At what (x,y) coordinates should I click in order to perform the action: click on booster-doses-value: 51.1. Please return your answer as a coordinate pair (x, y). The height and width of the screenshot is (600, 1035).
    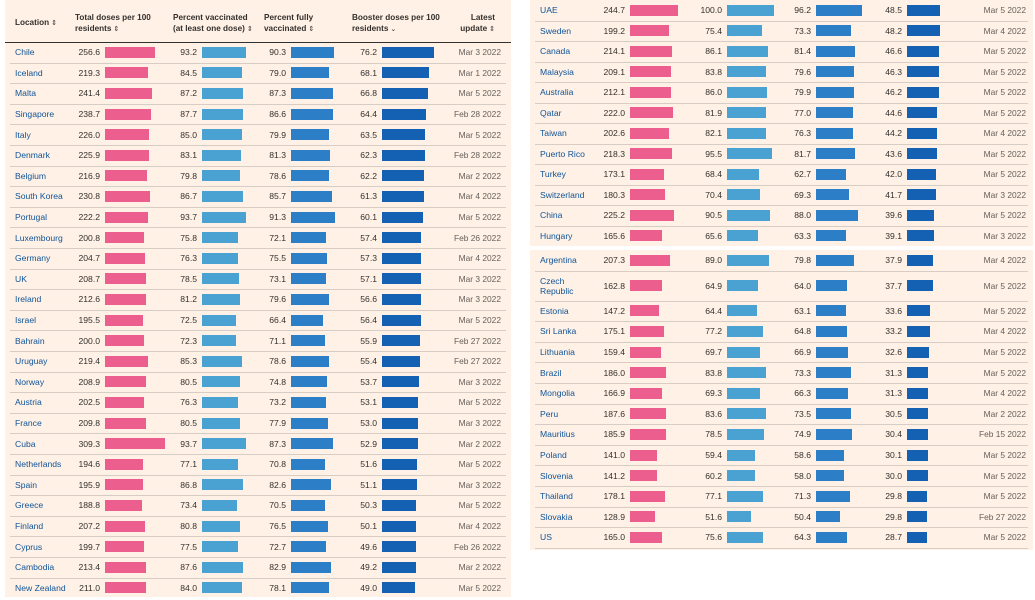
    Looking at the image, I should click on (368, 484).